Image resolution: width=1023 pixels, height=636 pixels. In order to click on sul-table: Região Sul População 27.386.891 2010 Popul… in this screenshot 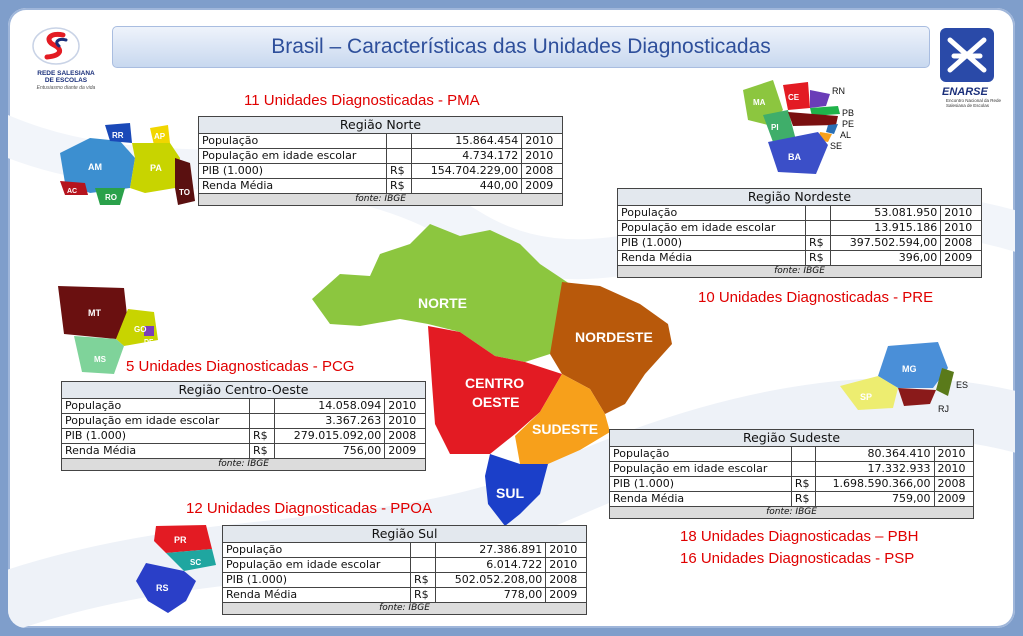, I will do `click(404, 570)`.